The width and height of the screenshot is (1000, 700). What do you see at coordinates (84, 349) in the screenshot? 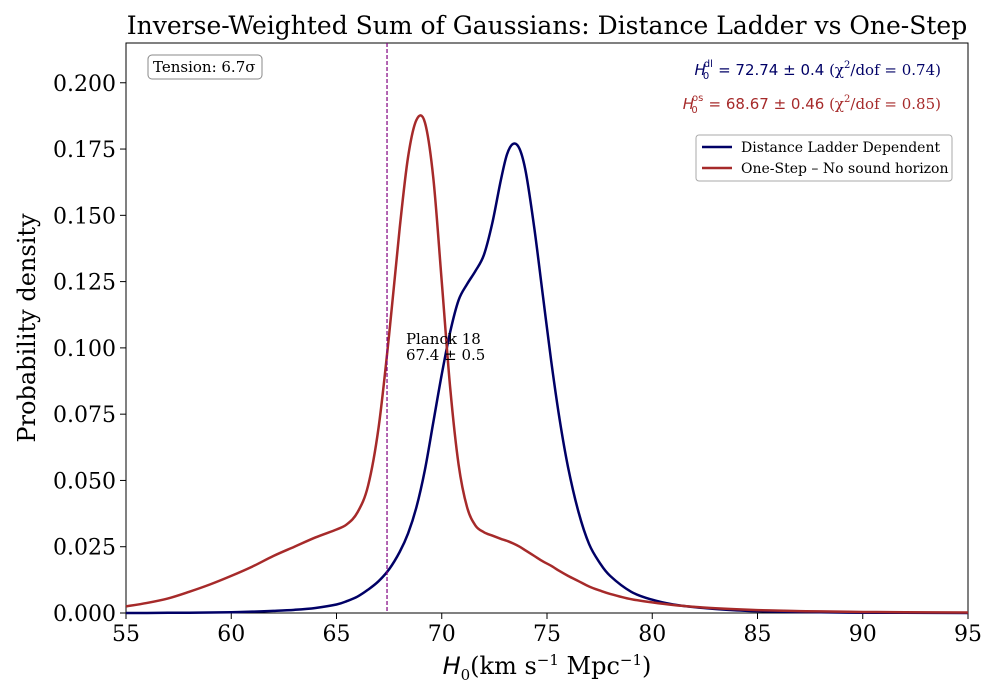
I see `y-tick-label: 0.100` at bounding box center [84, 349].